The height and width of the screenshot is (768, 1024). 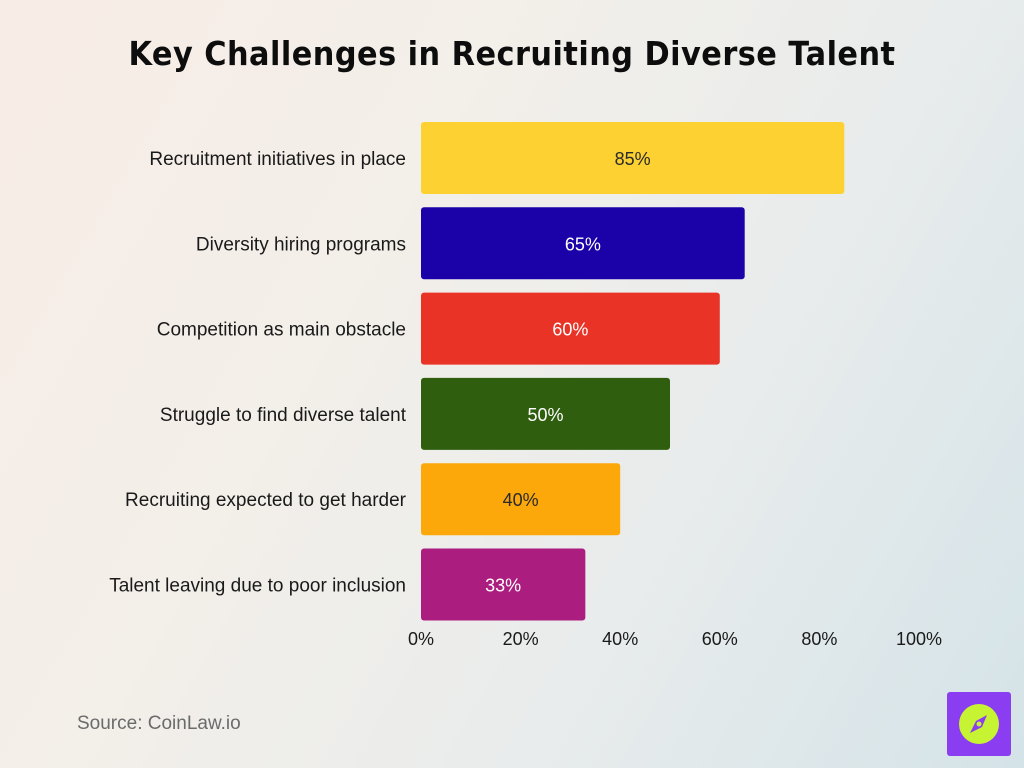 What do you see at coordinates (421, 639) in the screenshot?
I see `x-tick-label: 0%` at bounding box center [421, 639].